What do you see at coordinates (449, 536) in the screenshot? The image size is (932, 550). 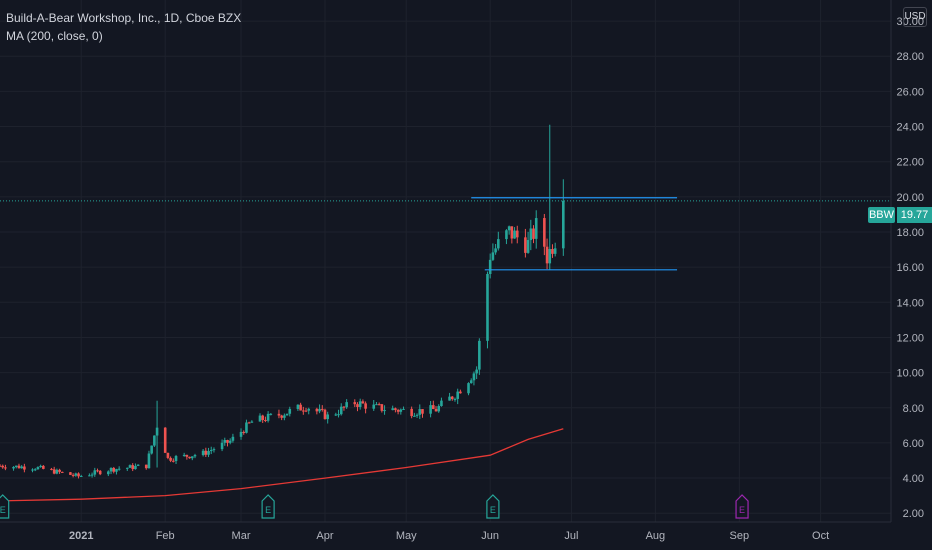 I see `time-axis-labels: 2021 Feb Mar Apr May Jun Jul Aug Sep Oct` at bounding box center [449, 536].